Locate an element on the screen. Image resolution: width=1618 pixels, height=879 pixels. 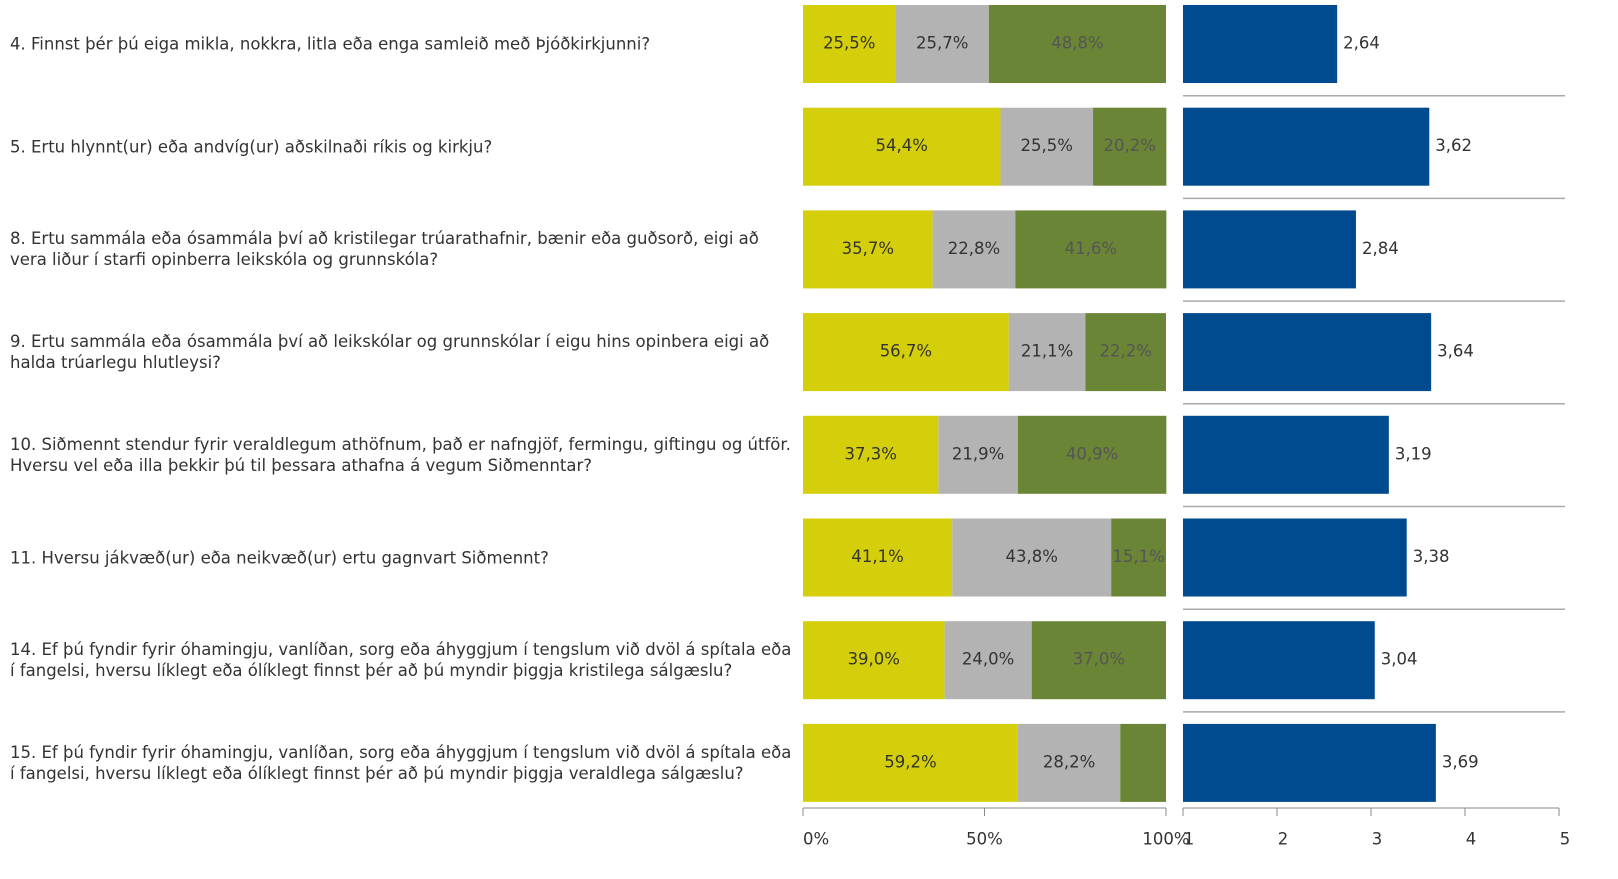
x-tick-label: 1 is located at coordinates (1189, 839).